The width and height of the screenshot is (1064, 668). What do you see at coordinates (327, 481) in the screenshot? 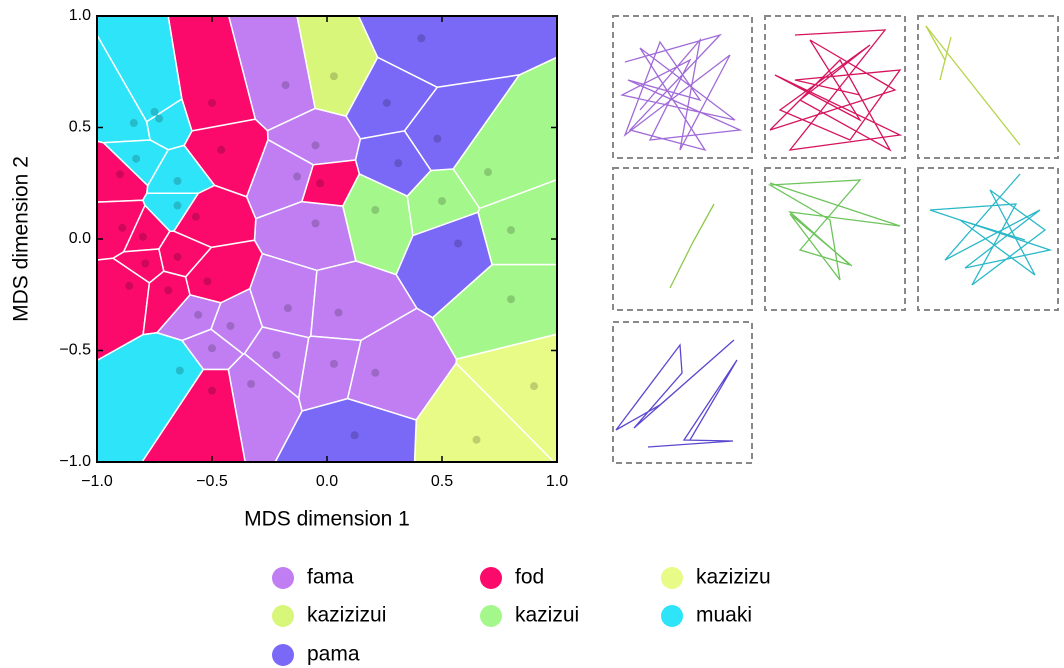
I see `x-tick-label: 0.0` at bounding box center [327, 481].